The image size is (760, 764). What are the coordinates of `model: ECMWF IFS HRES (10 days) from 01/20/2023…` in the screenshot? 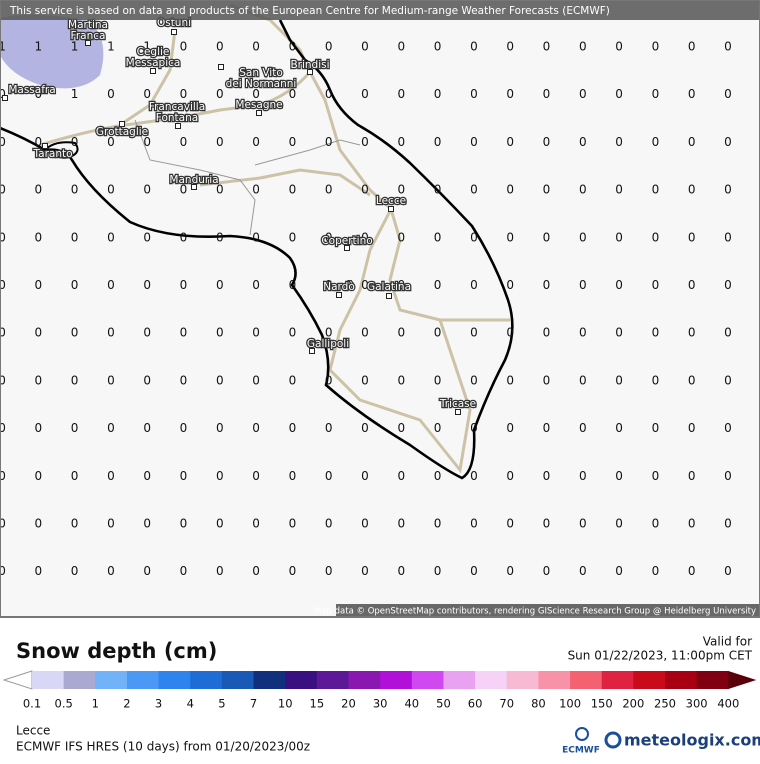 It's located at (163, 747).